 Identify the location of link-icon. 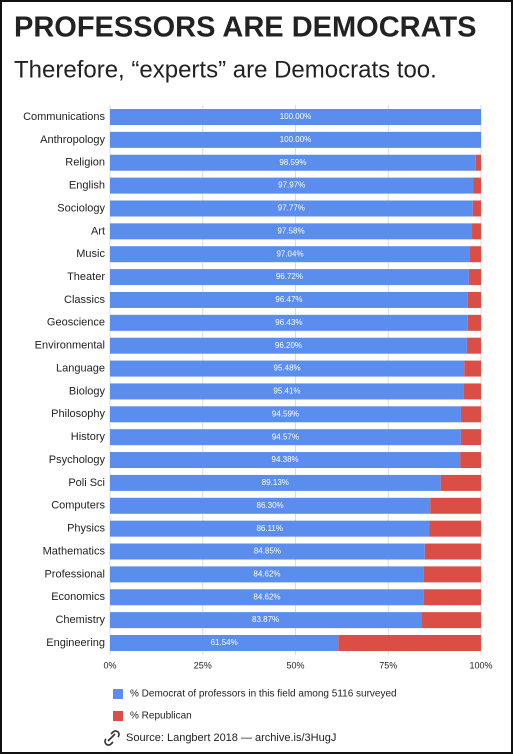
(112, 738).